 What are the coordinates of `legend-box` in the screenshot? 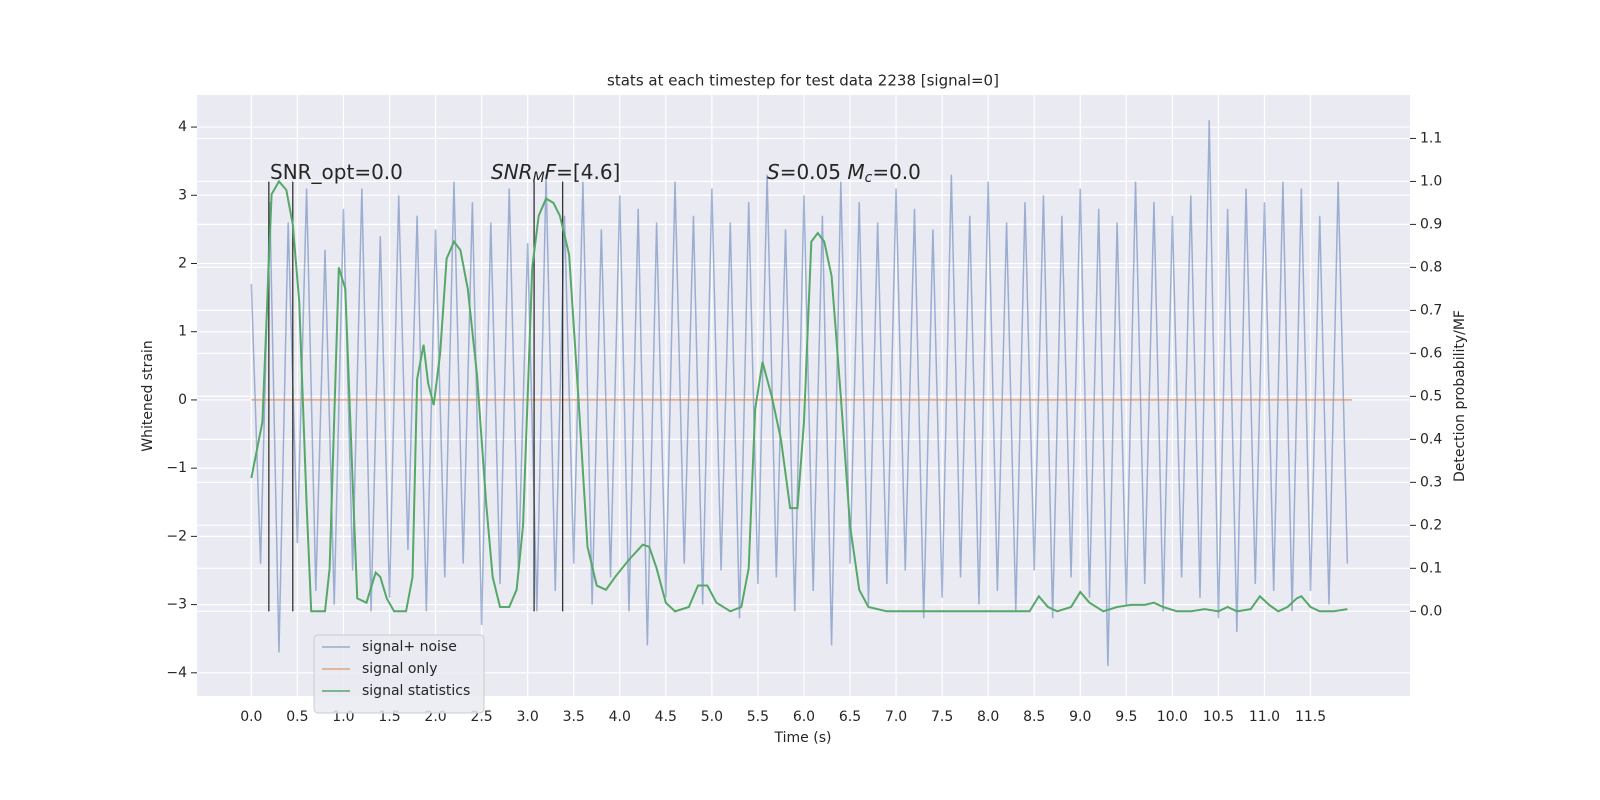 It's located at (399, 674).